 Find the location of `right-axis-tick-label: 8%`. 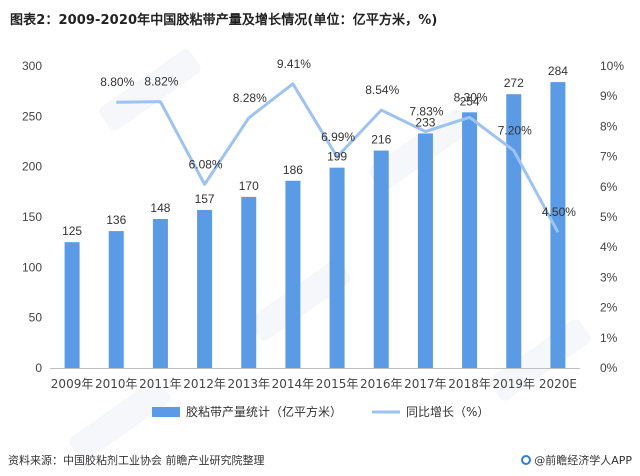

right-axis-tick-label: 8% is located at coordinates (609, 126).